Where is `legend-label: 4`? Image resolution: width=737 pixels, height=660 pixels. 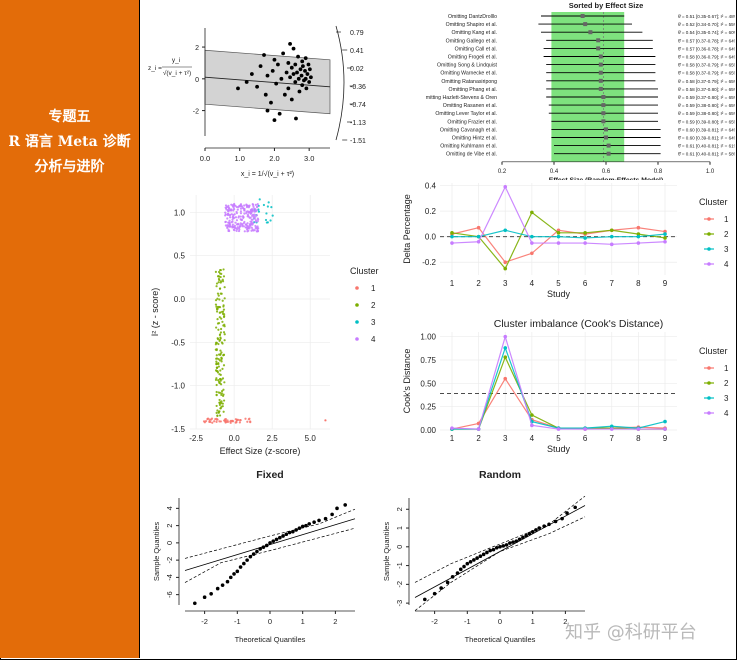 legend-label: 4 is located at coordinates (726, 264).